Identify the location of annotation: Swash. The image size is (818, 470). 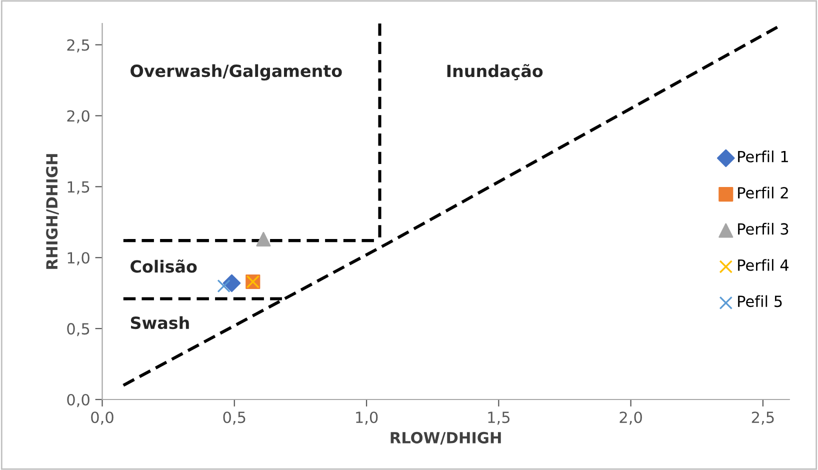
(159, 323).